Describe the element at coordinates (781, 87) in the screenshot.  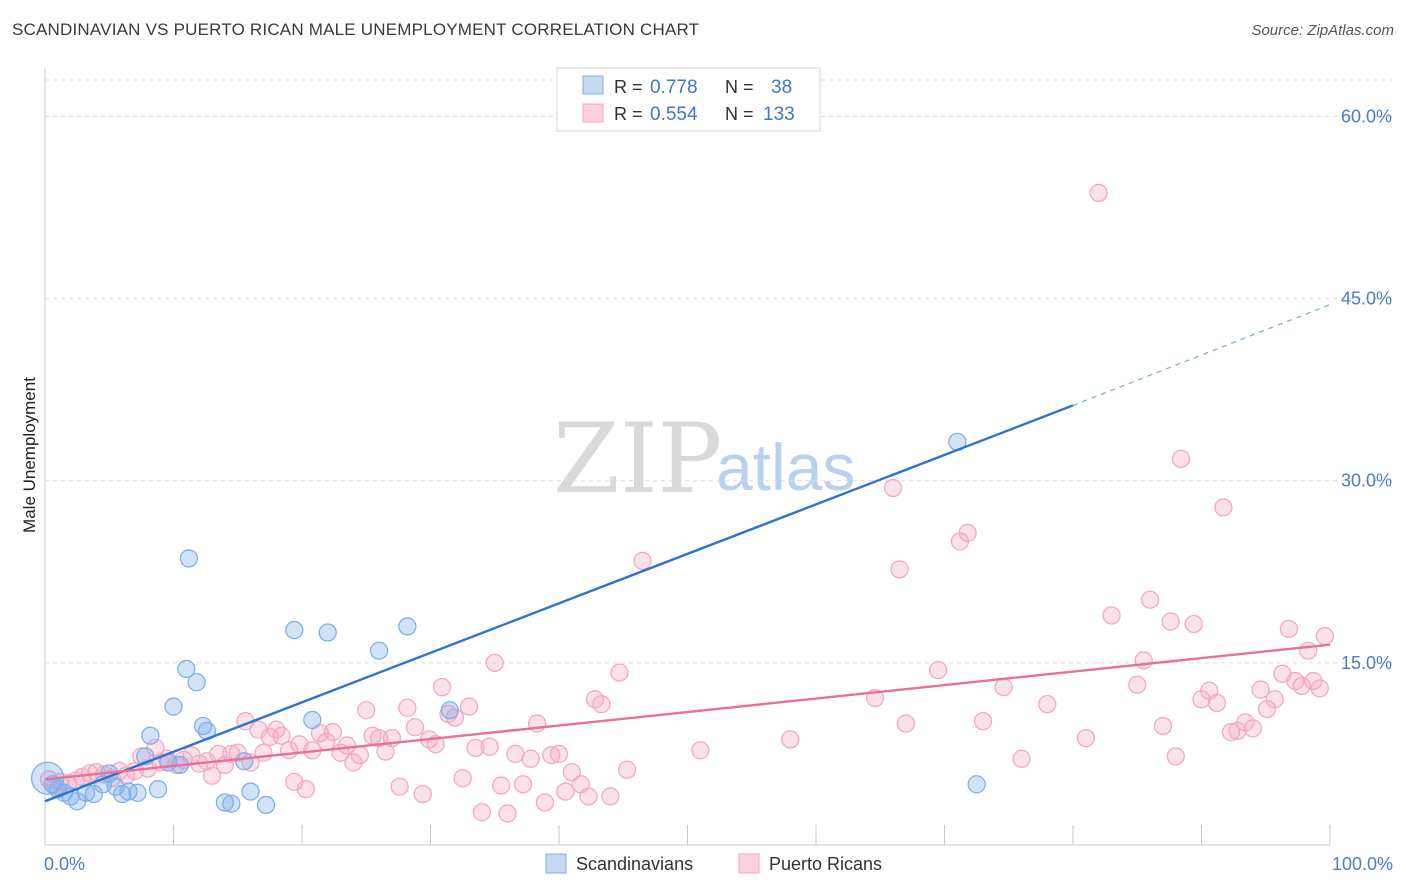
I see `legend-n-value-1: 38` at that location.